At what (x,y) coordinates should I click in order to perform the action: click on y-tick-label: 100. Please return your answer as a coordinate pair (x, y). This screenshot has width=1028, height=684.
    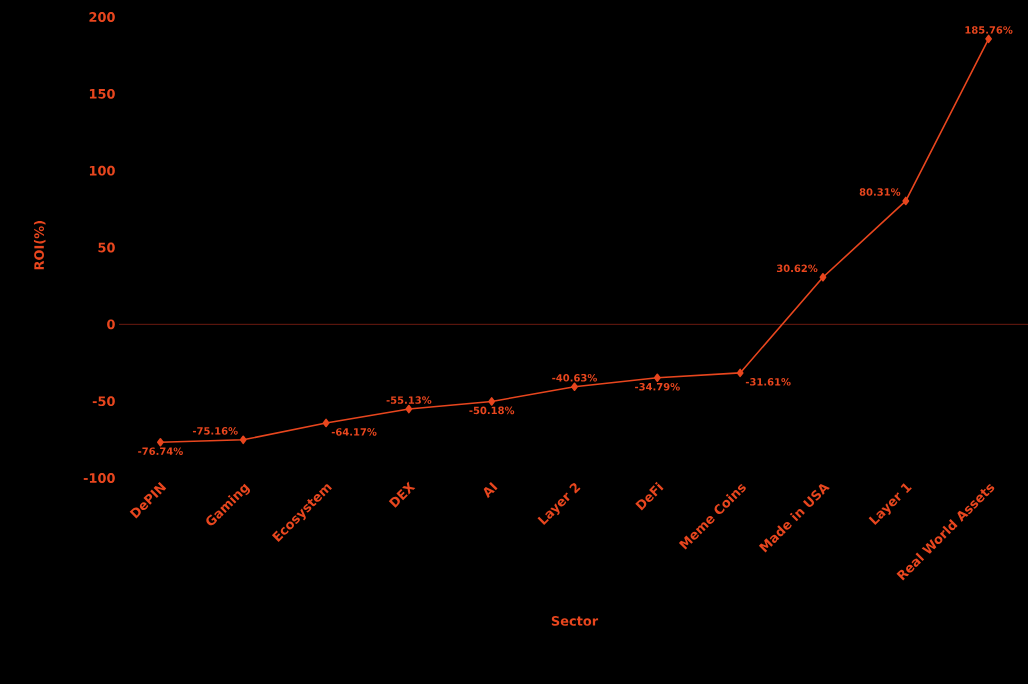
    Looking at the image, I should click on (102, 170).